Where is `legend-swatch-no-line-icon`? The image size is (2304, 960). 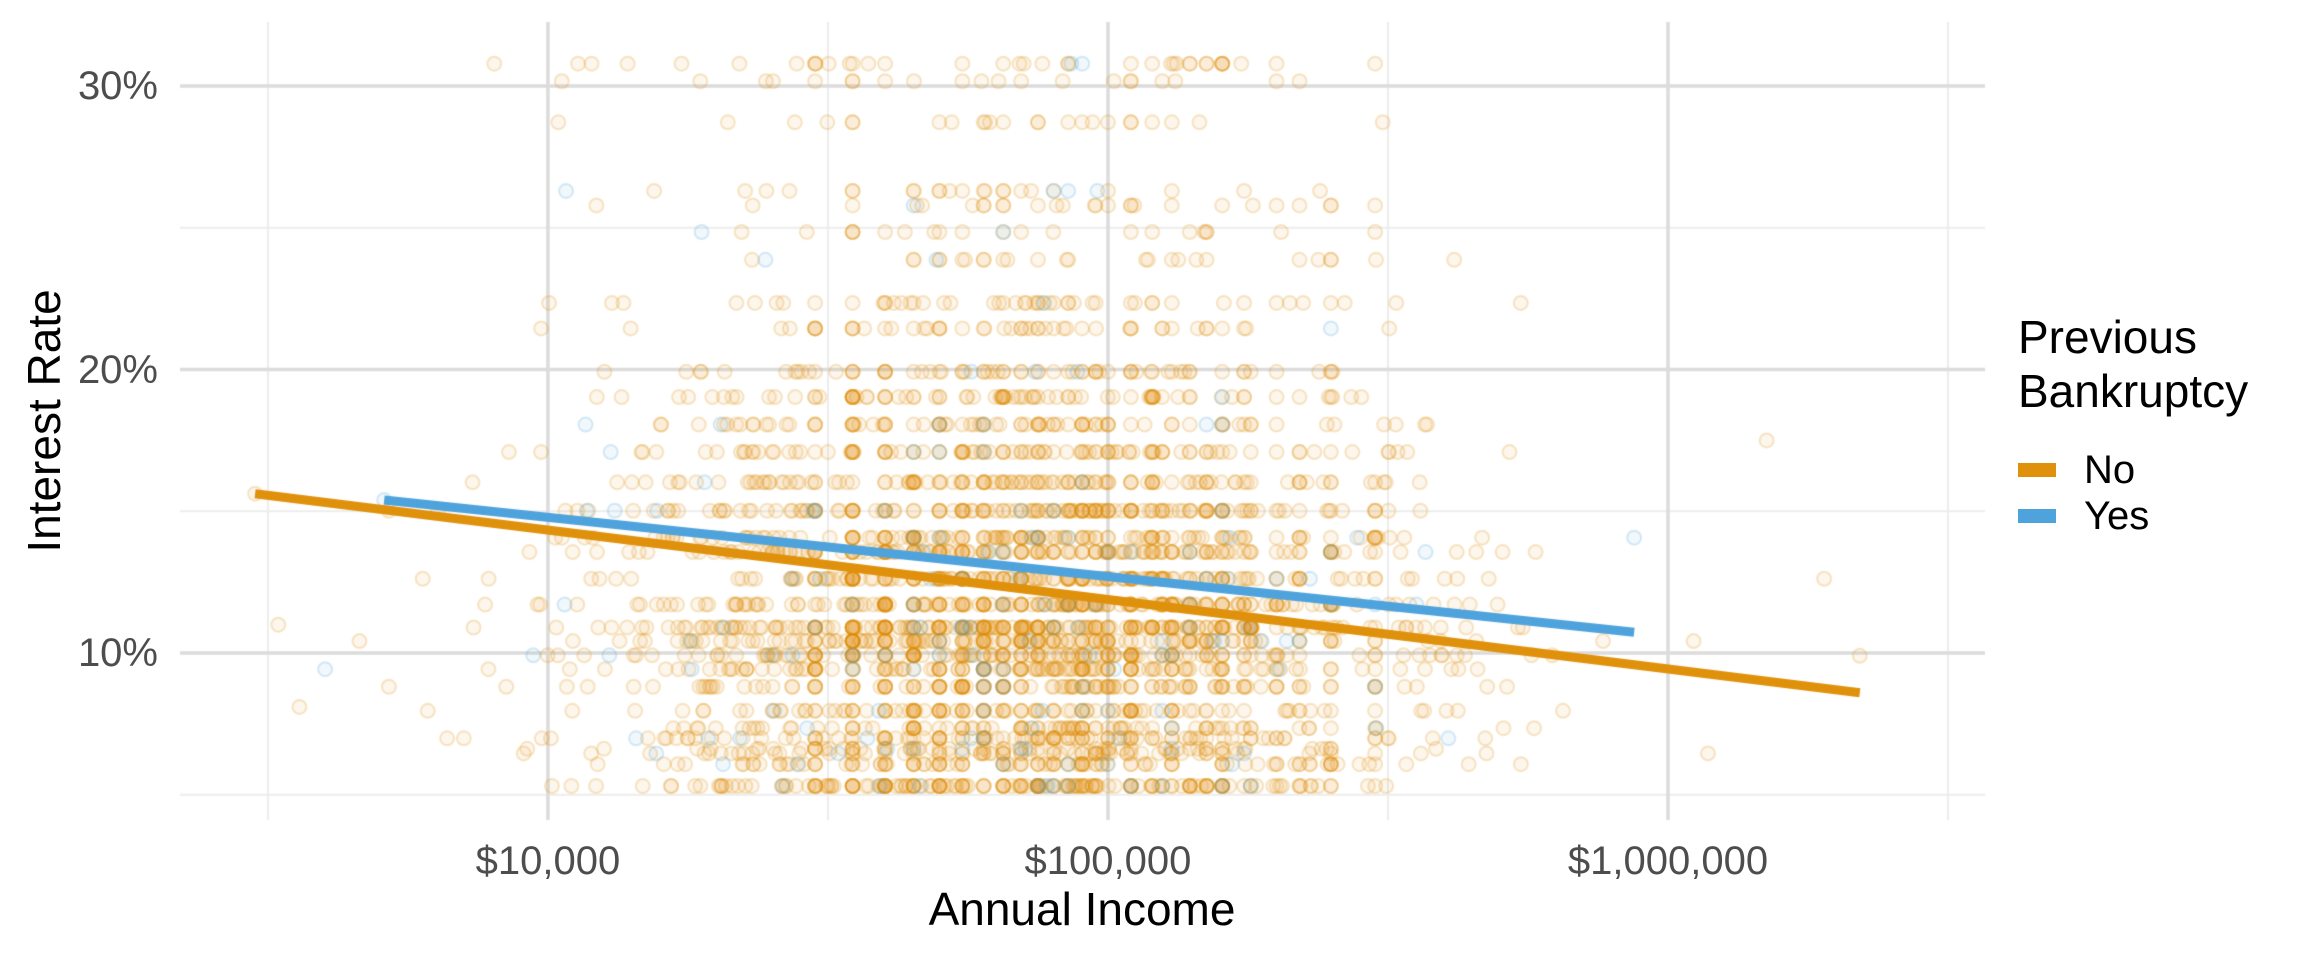
legend-swatch-no-line-icon is located at coordinates (2037, 469).